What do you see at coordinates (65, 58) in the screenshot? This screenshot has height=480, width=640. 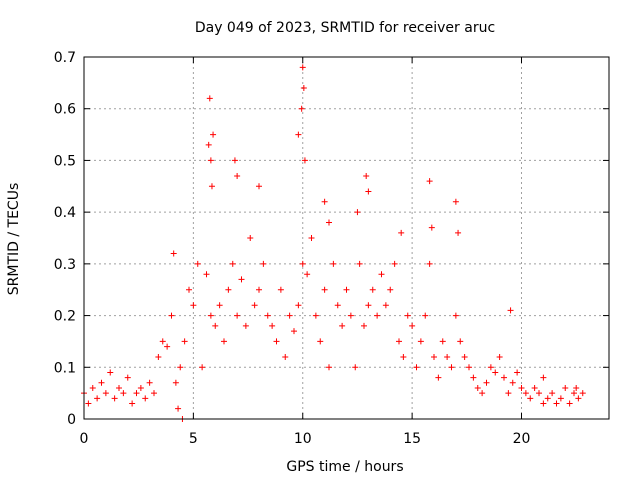 I see `y-tick-label: 0.7` at bounding box center [65, 58].